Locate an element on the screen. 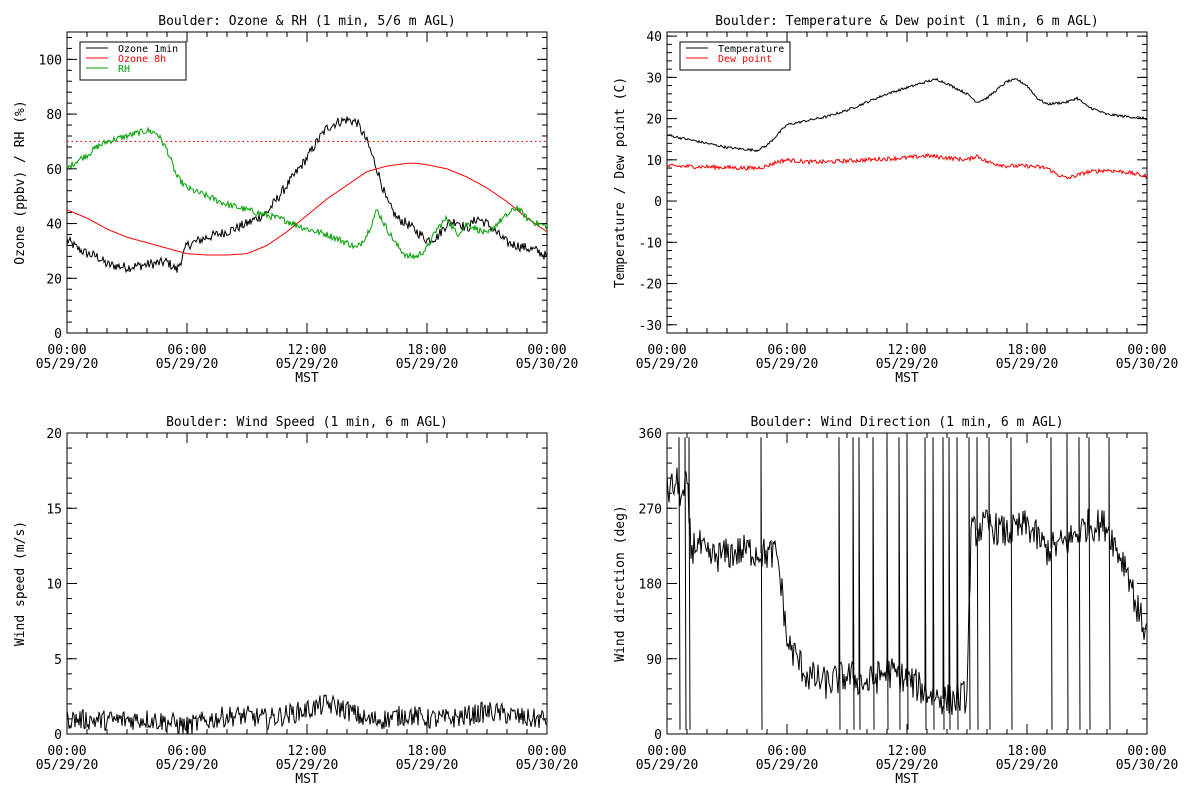 This screenshot has width=1200, height=800. y-tick-label: -20 is located at coordinates (650, 285).